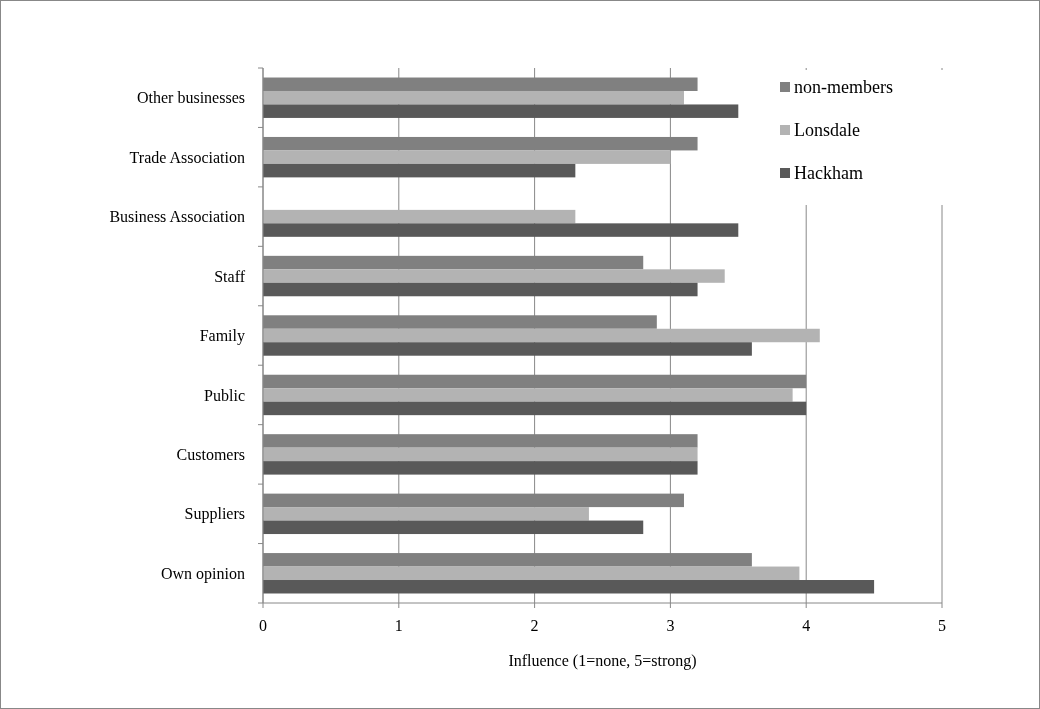 This screenshot has height=709, width=1040. Describe the element at coordinates (203, 573) in the screenshot. I see `y-tick-label: Own opinion` at that location.